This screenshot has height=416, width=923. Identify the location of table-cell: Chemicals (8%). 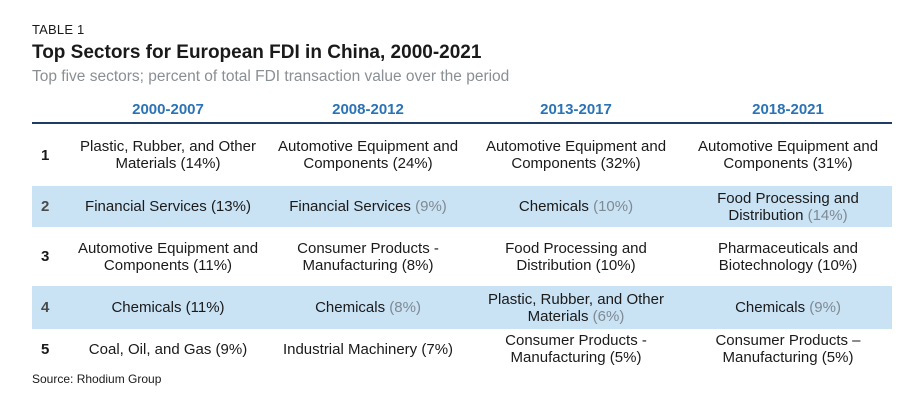
(368, 307).